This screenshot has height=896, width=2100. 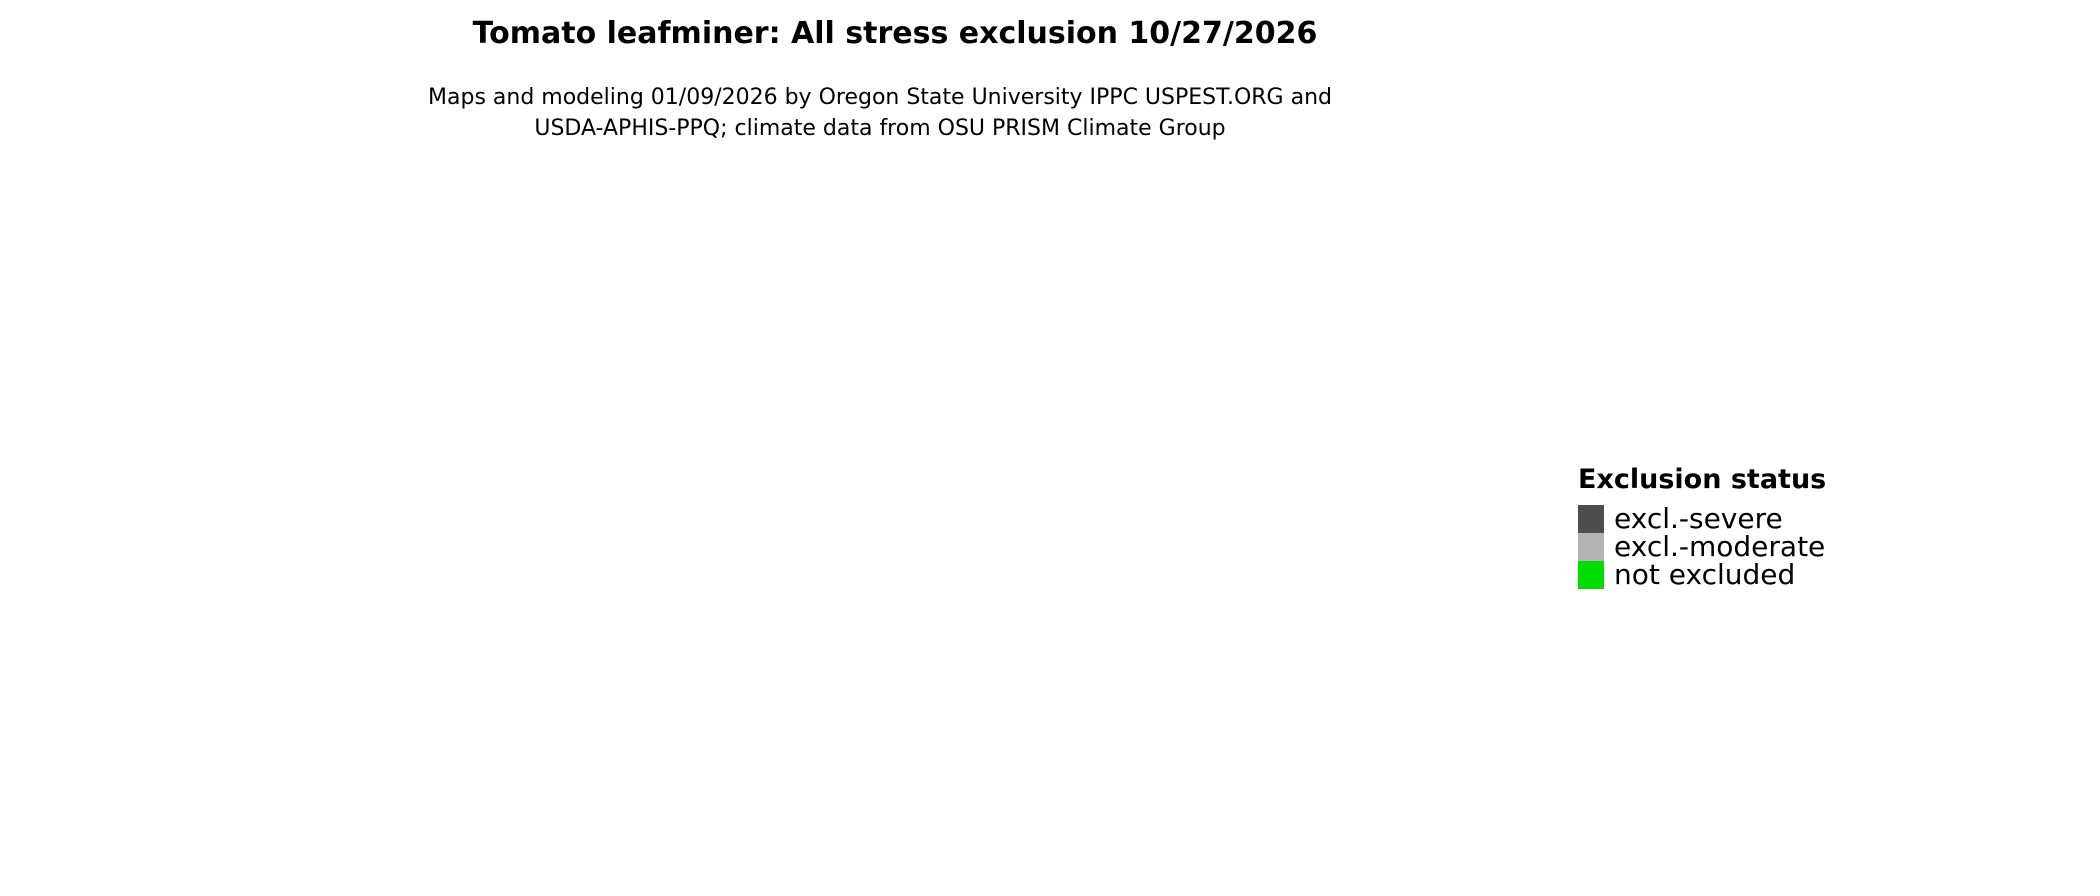 What do you see at coordinates (1702, 547) in the screenshot?
I see `legend-item-moderate: excl.-moderate` at bounding box center [1702, 547].